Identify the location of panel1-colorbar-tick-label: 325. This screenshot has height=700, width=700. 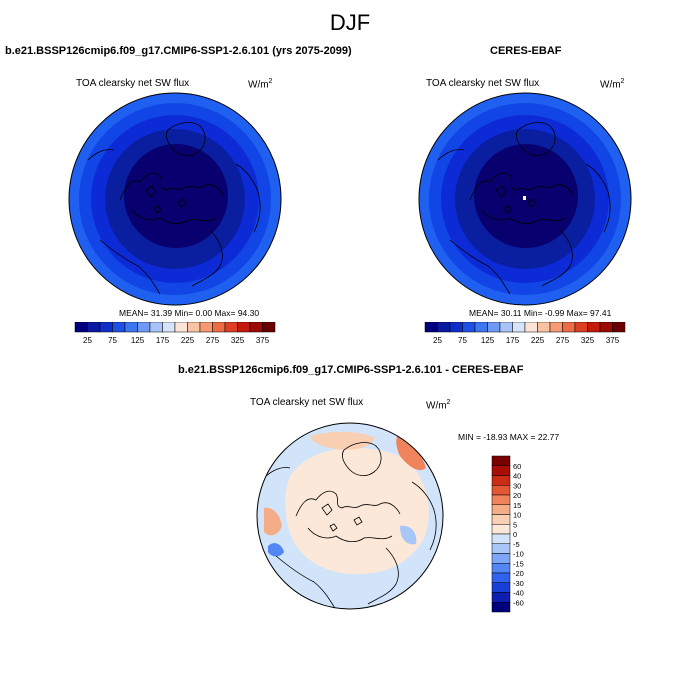
(238, 340).